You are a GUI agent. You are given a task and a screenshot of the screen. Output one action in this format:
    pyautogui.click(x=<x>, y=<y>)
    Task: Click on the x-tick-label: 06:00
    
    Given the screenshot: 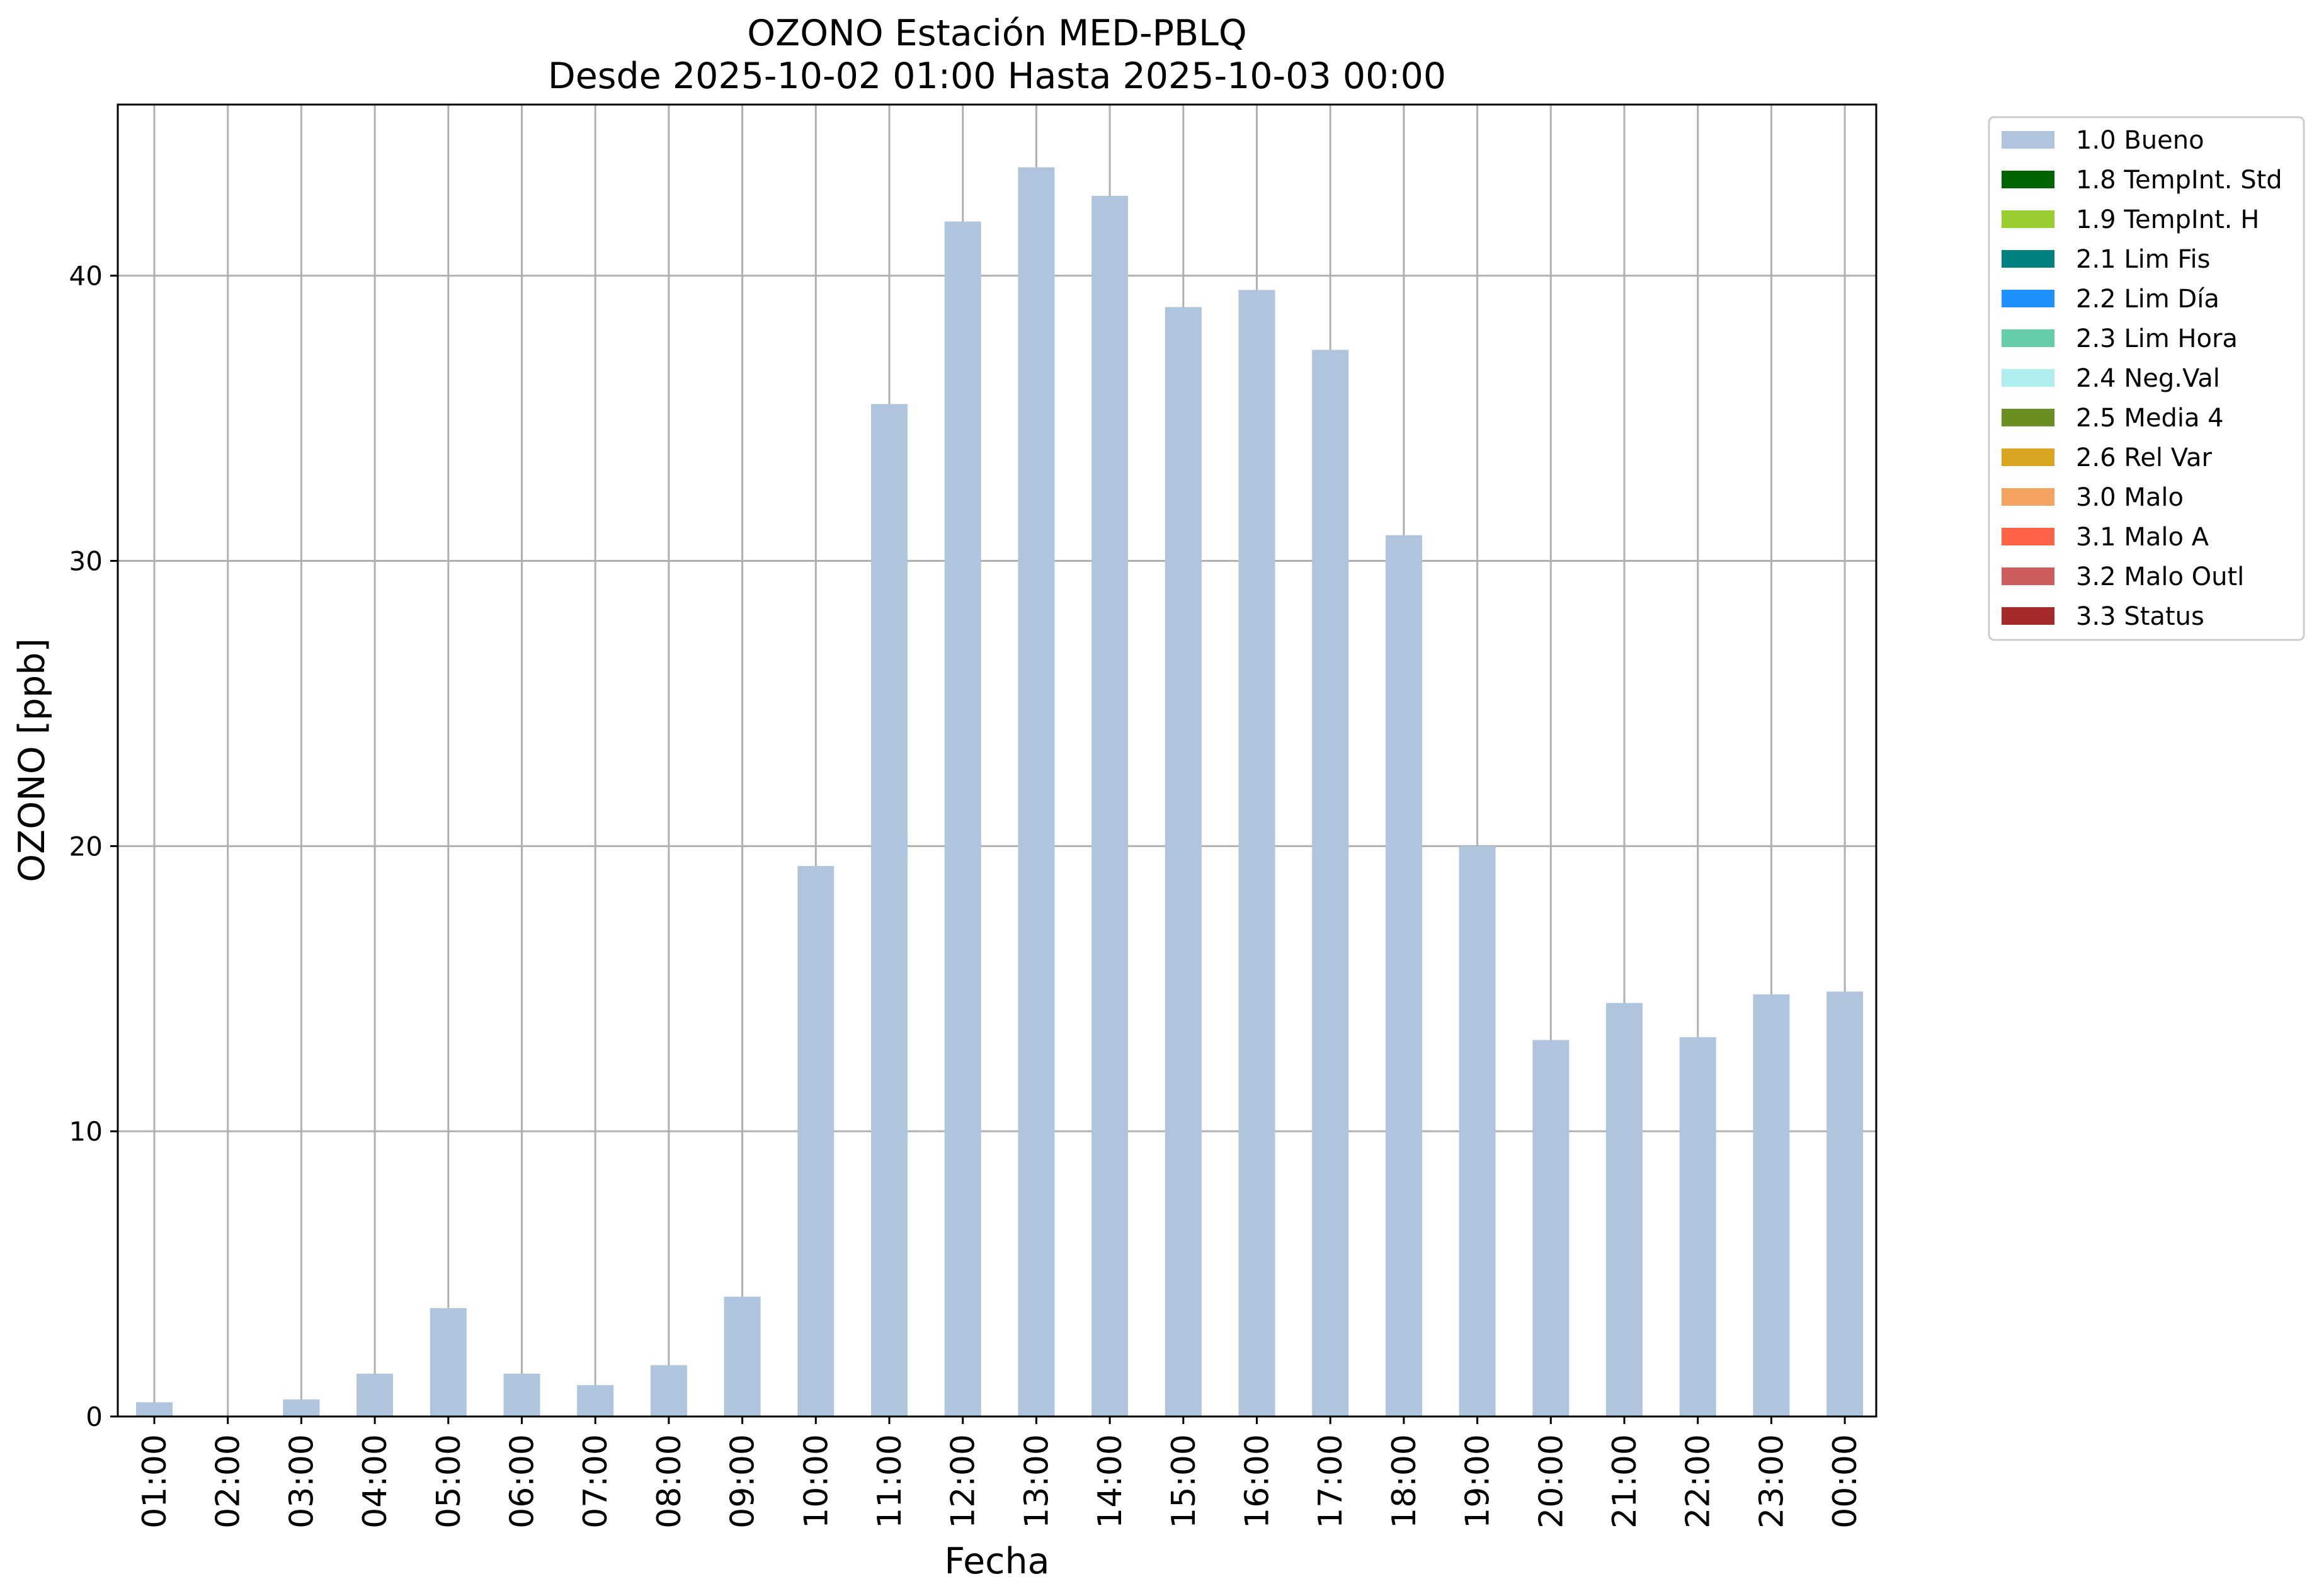 What is the action you would take?
    pyautogui.click(x=523, y=1481)
    